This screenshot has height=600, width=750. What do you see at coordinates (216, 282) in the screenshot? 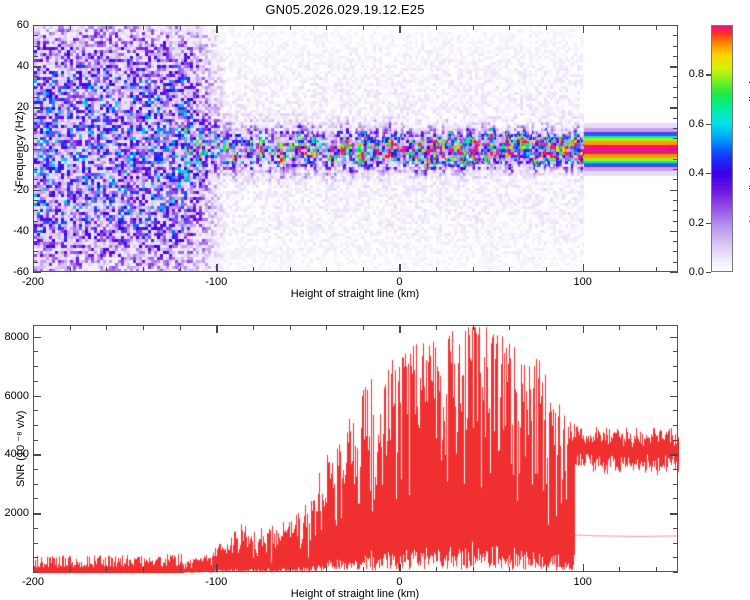
I see `tick-label: -100` at bounding box center [216, 282].